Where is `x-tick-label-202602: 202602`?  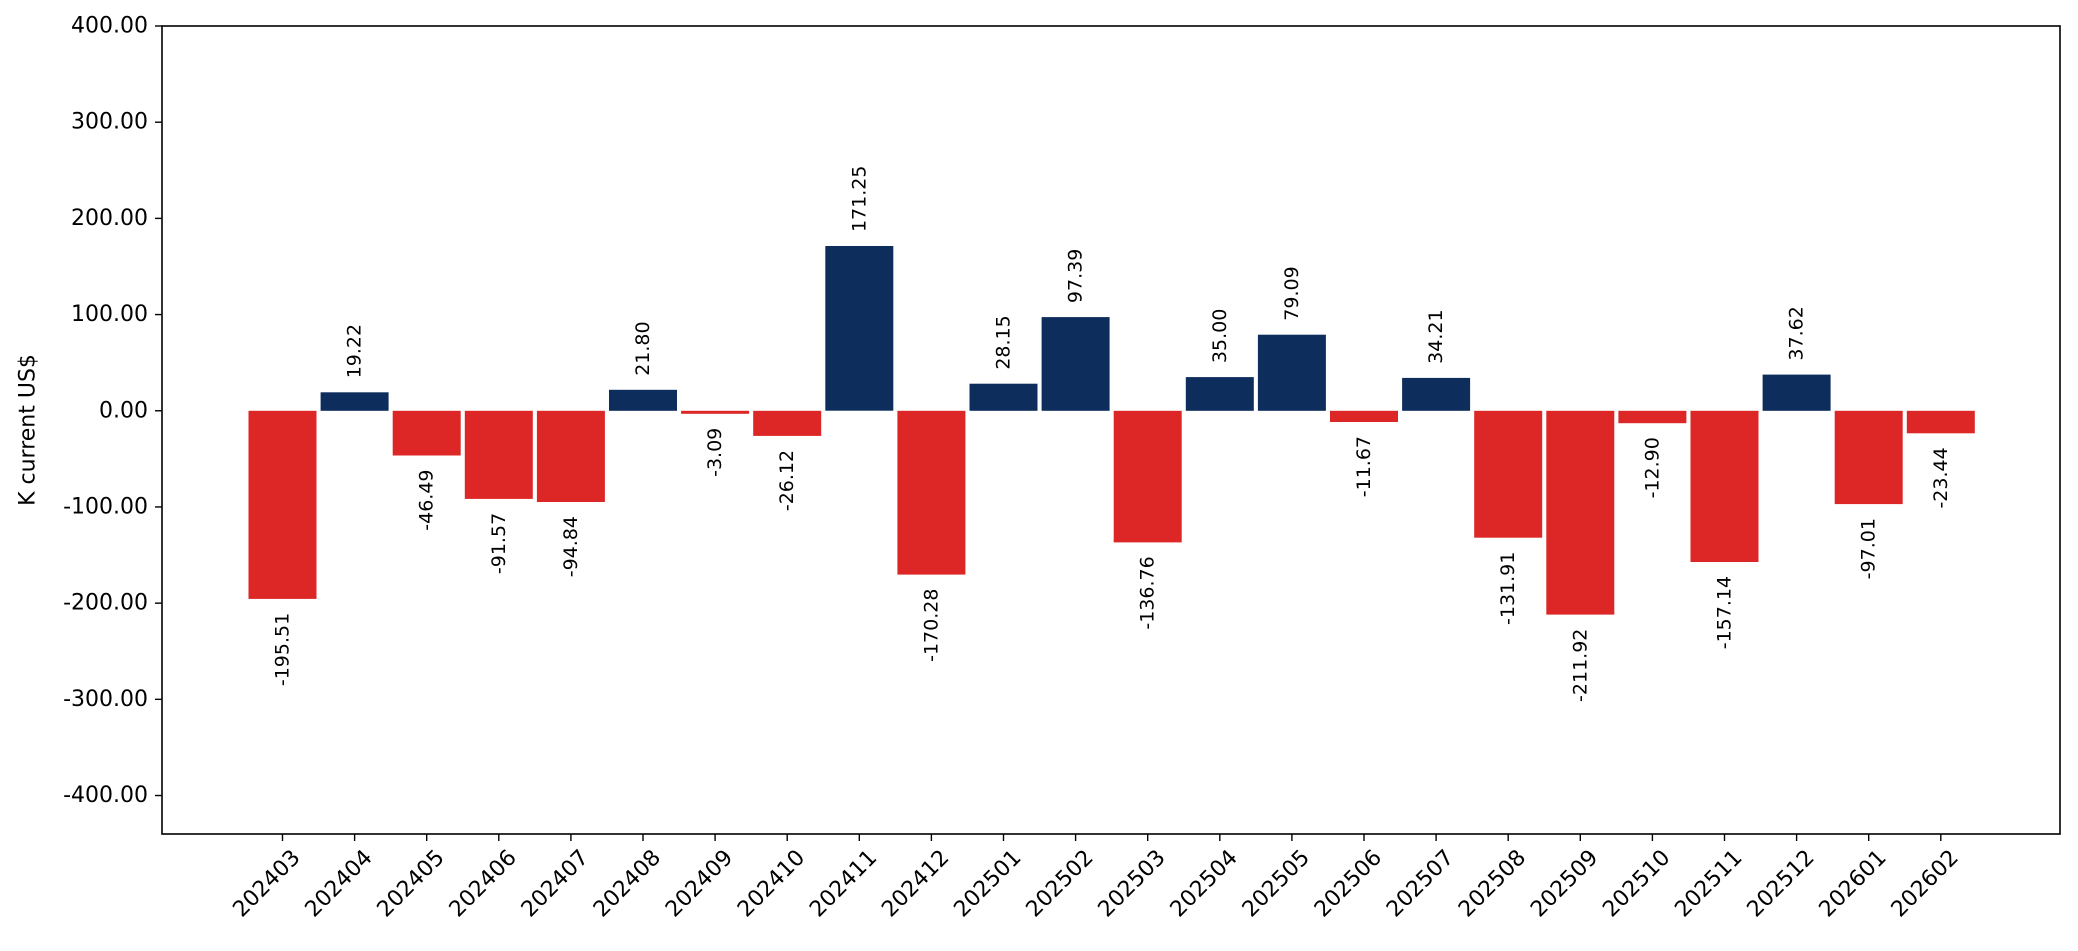 x-tick-label-202602: 202602 is located at coordinates (1925, 883).